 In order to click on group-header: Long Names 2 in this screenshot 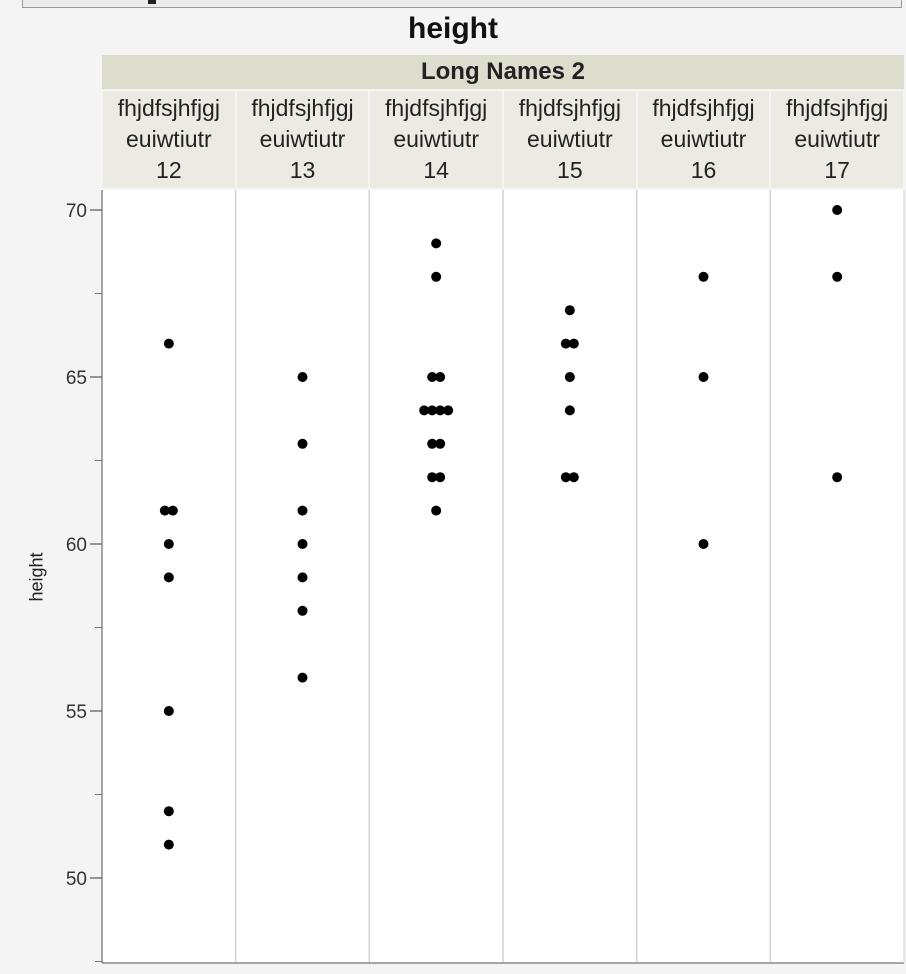, I will do `click(503, 72)`.